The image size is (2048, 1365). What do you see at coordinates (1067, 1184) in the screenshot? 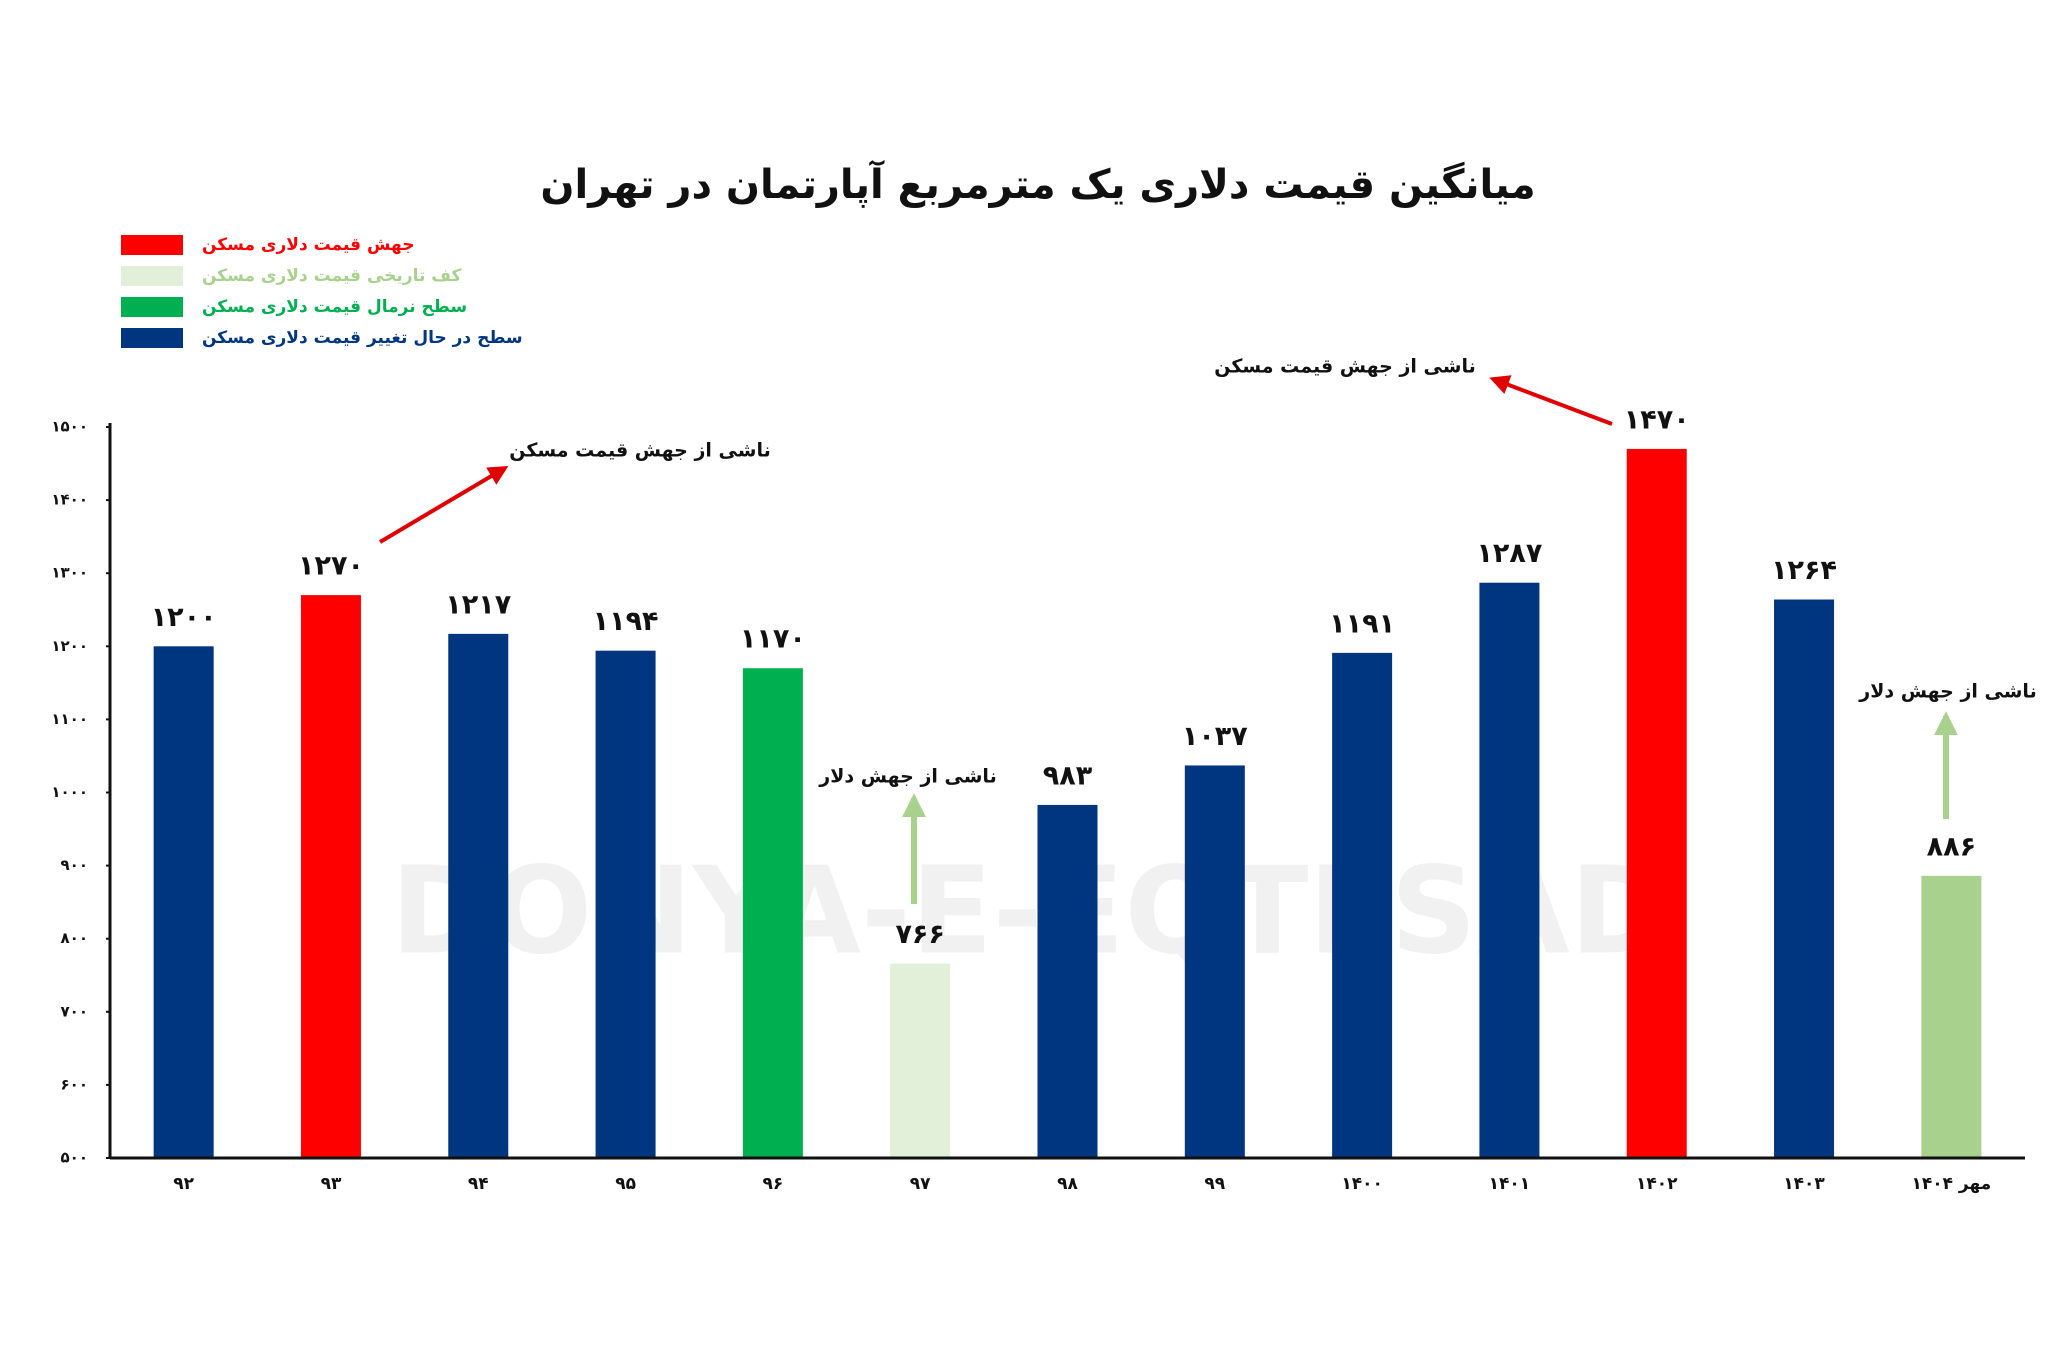
I see `x-tick-label: ۹۸` at bounding box center [1067, 1184].